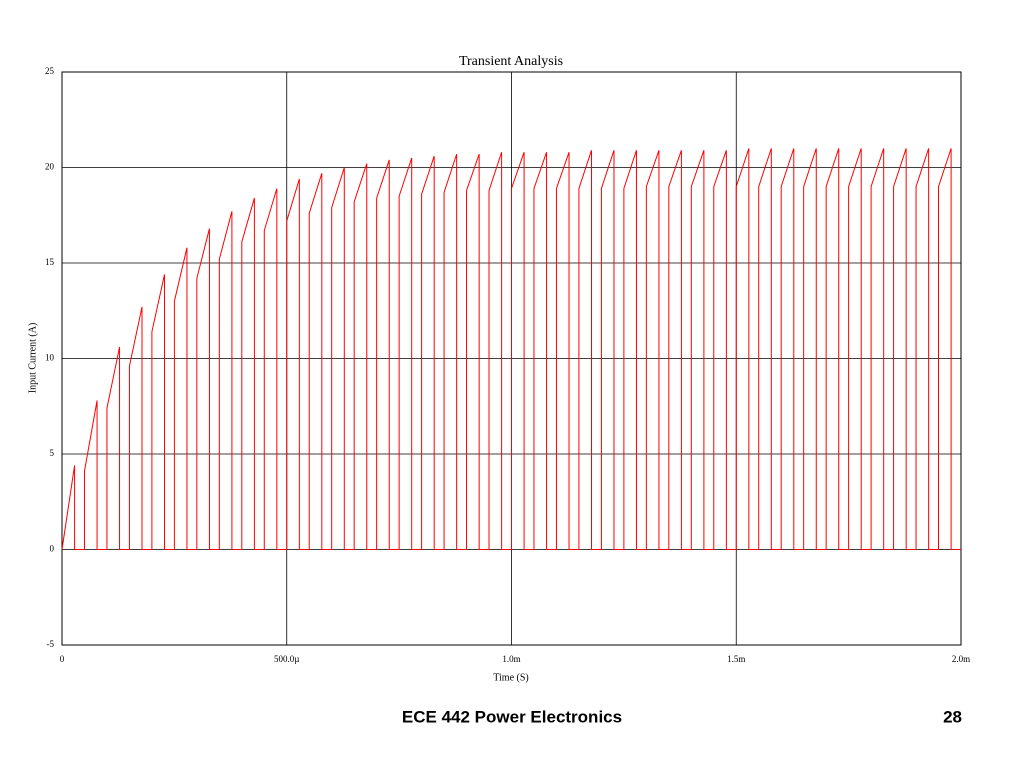 This screenshot has width=1024, height=768. Describe the element at coordinates (511, 61) in the screenshot. I see `chart-title: Transient Analysis` at that location.